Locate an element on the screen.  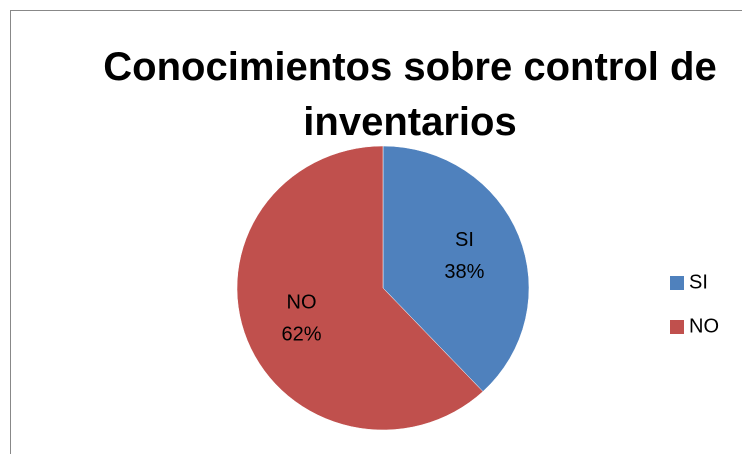
slice-category-label: NO is located at coordinates (302, 303).